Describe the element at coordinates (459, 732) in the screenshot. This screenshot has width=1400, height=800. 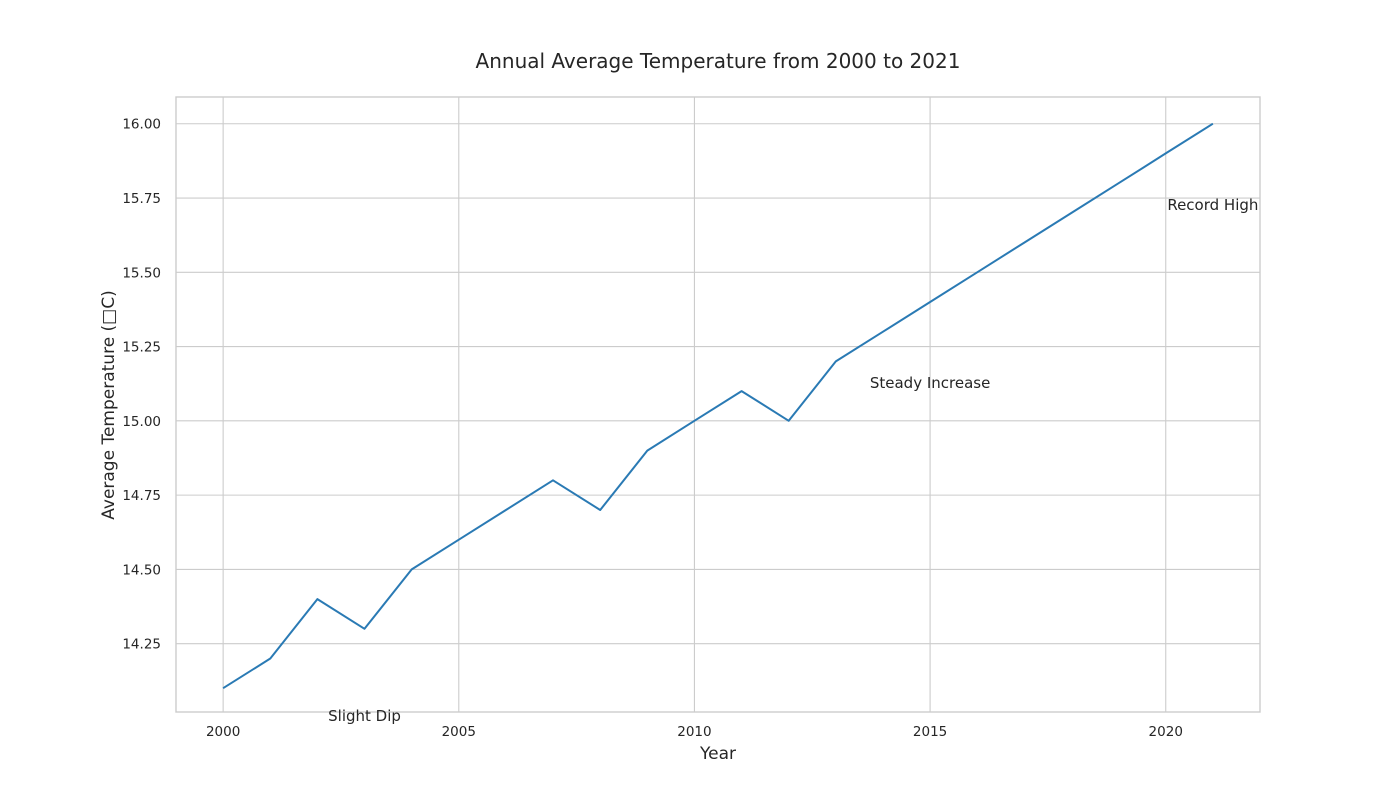
I see `x-tick-label: 2005` at that location.